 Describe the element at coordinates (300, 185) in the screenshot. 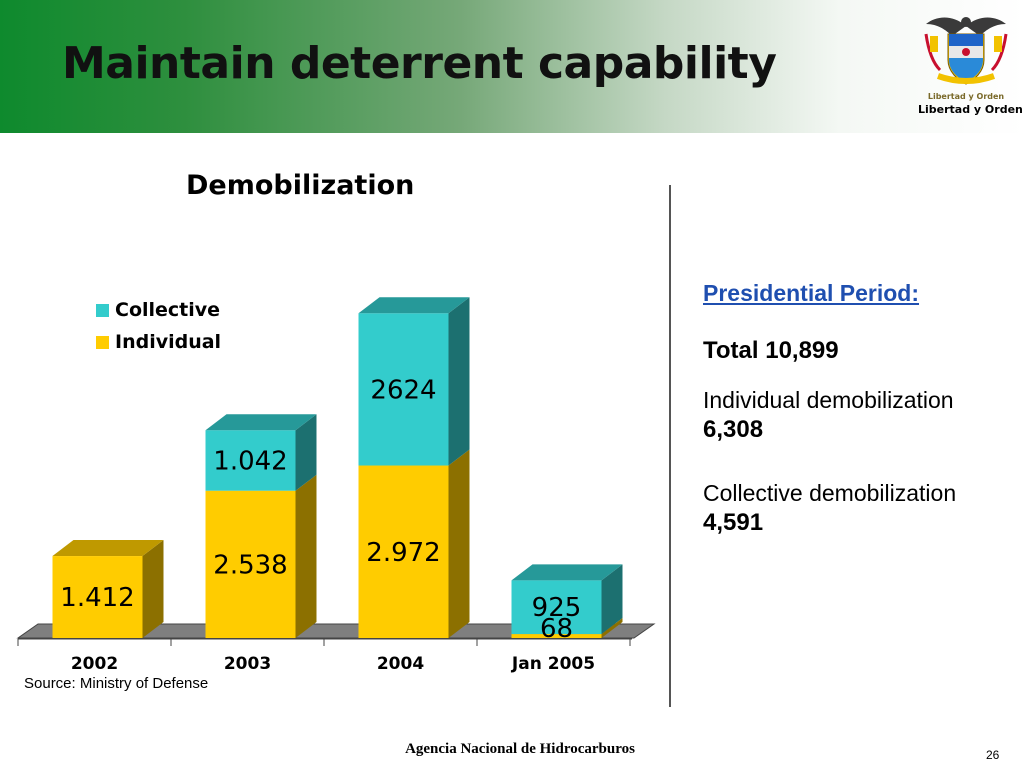

I see `chart-title: Demobilization` at that location.